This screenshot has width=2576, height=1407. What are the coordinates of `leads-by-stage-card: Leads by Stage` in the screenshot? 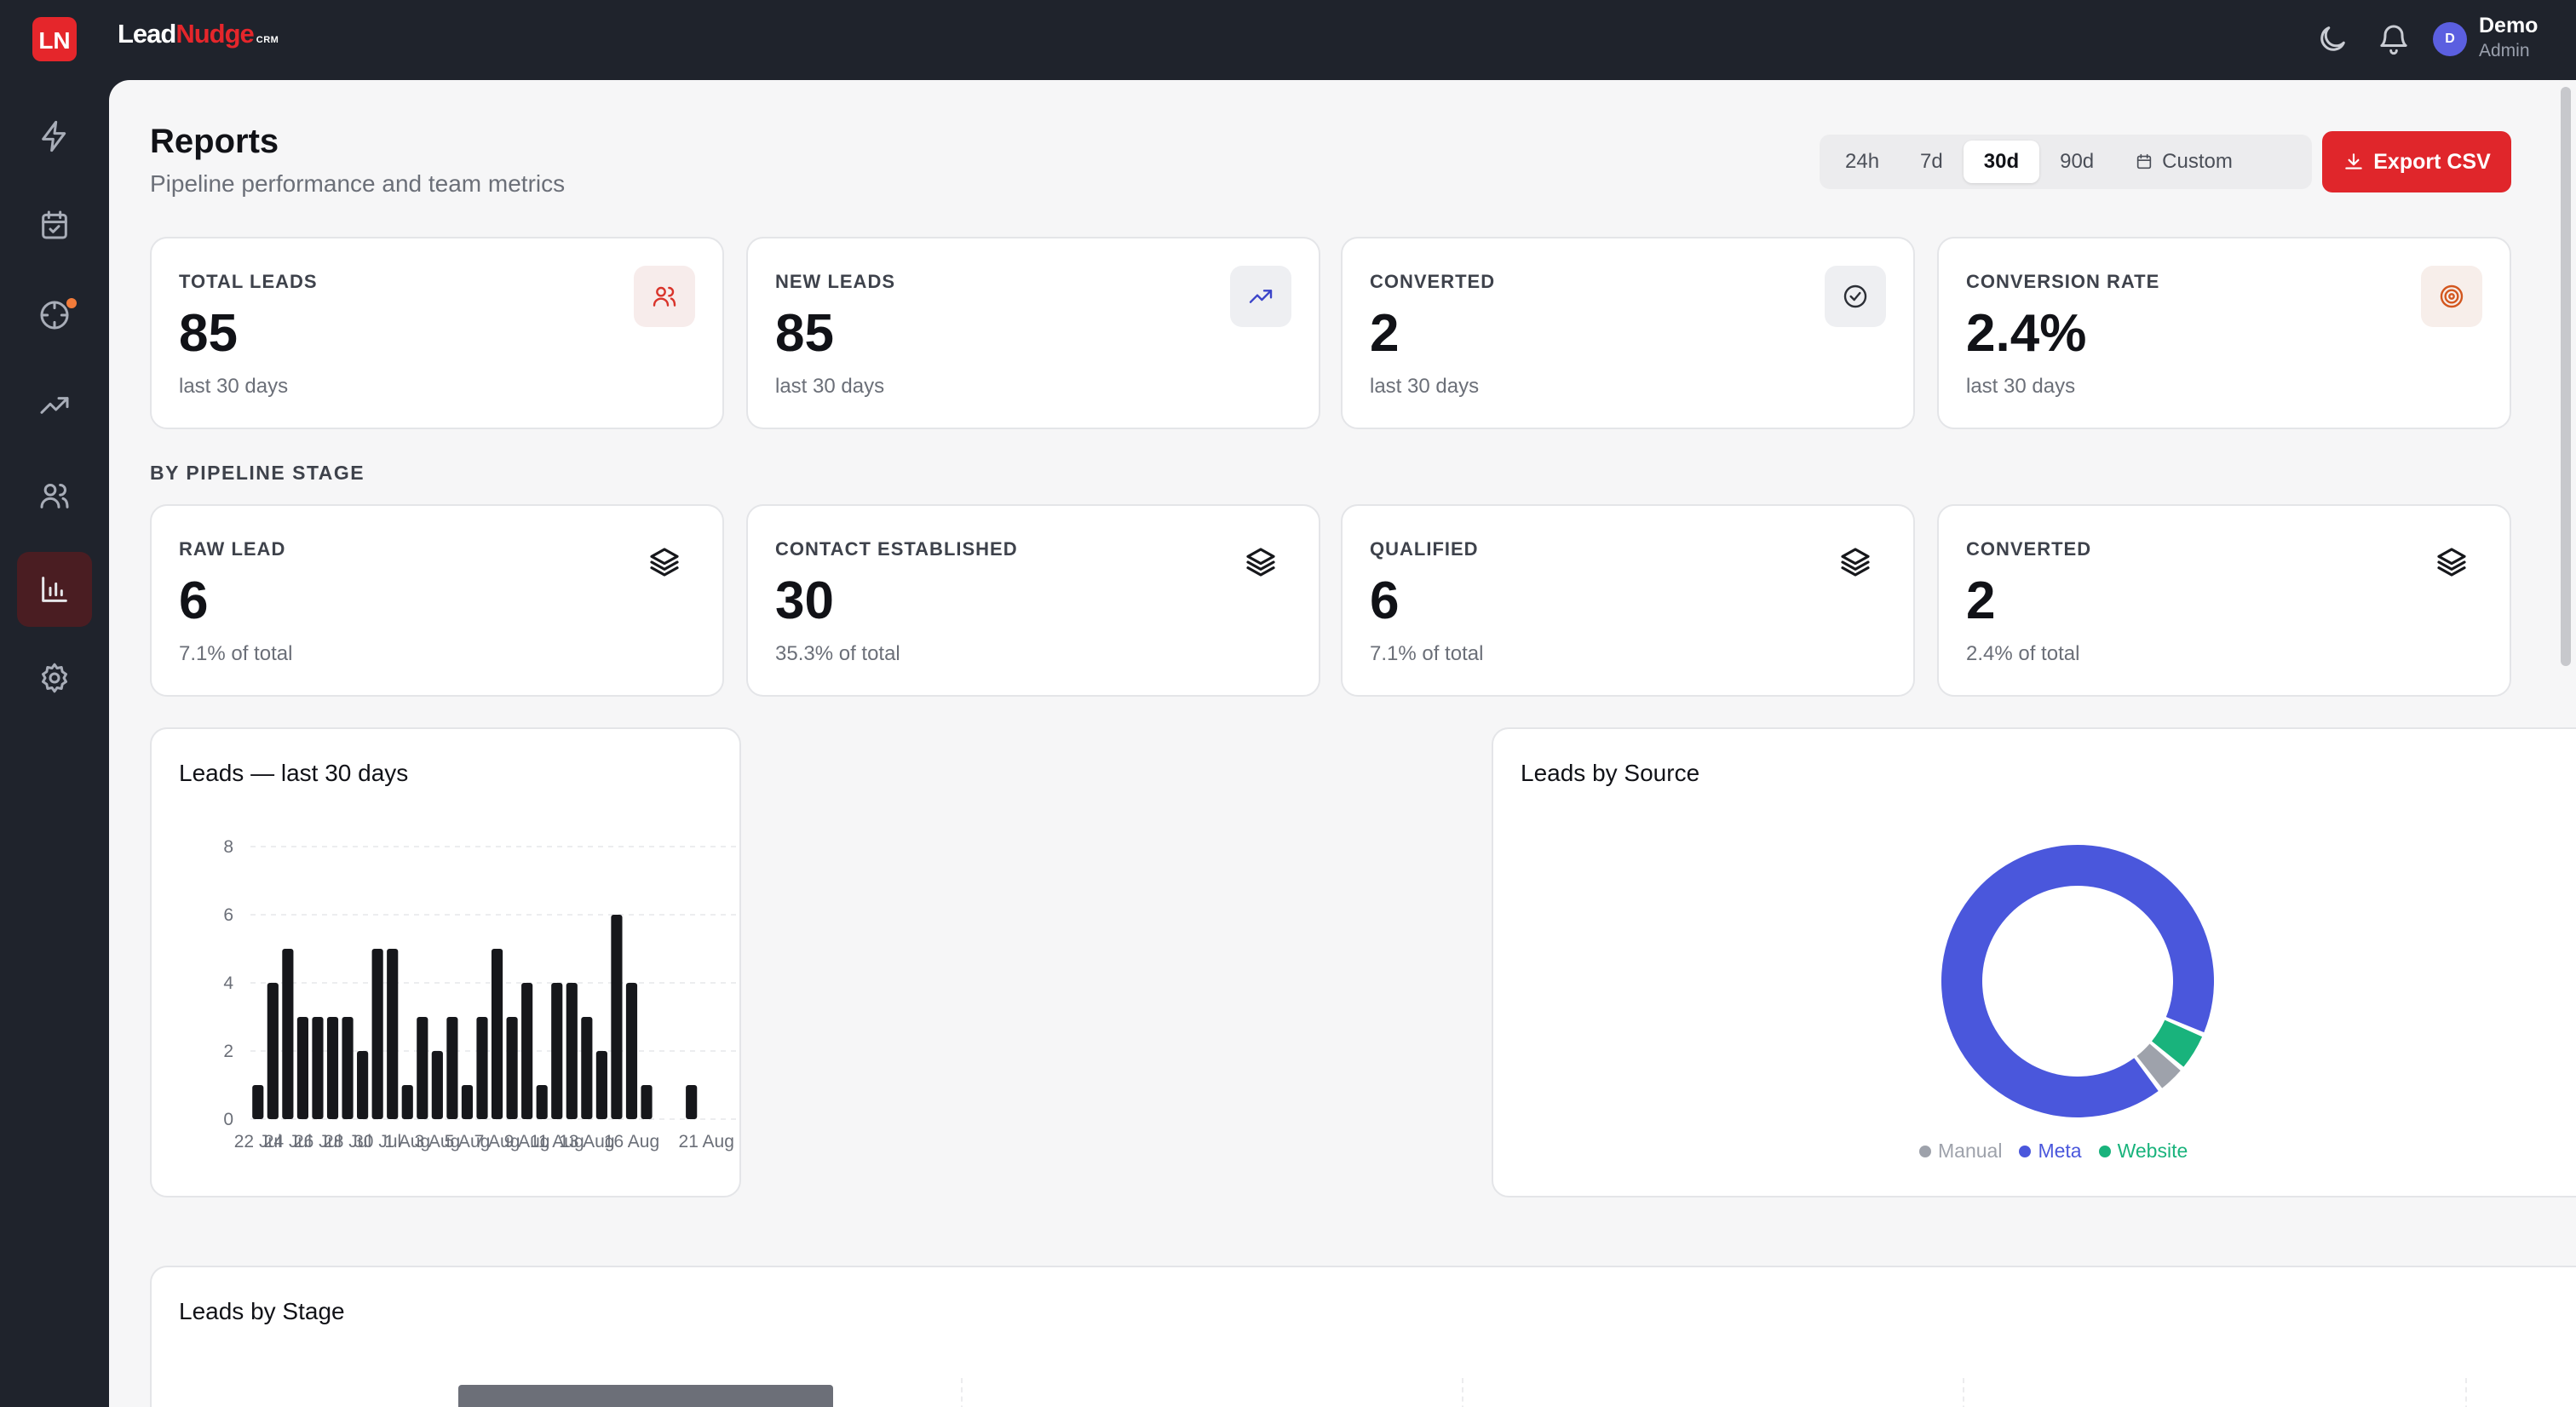 It's located at (1363, 1336).